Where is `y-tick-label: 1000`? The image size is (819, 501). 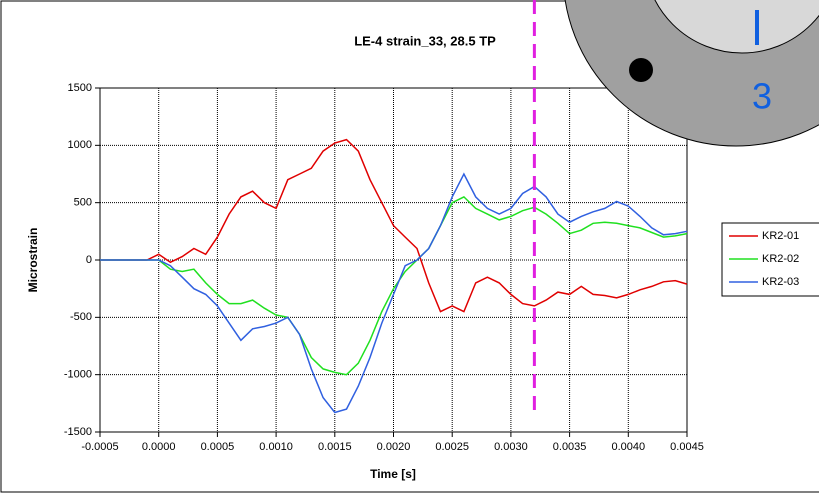 y-tick-label: 1000 is located at coordinates (80, 145).